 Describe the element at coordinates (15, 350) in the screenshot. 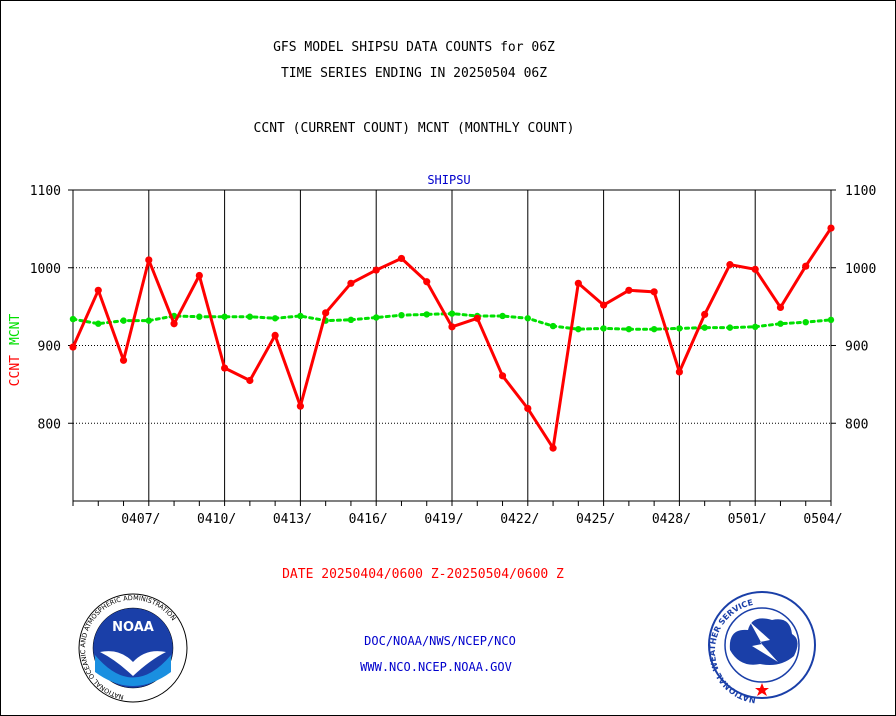

I see `y-axis-title: CCNT MCNT` at that location.